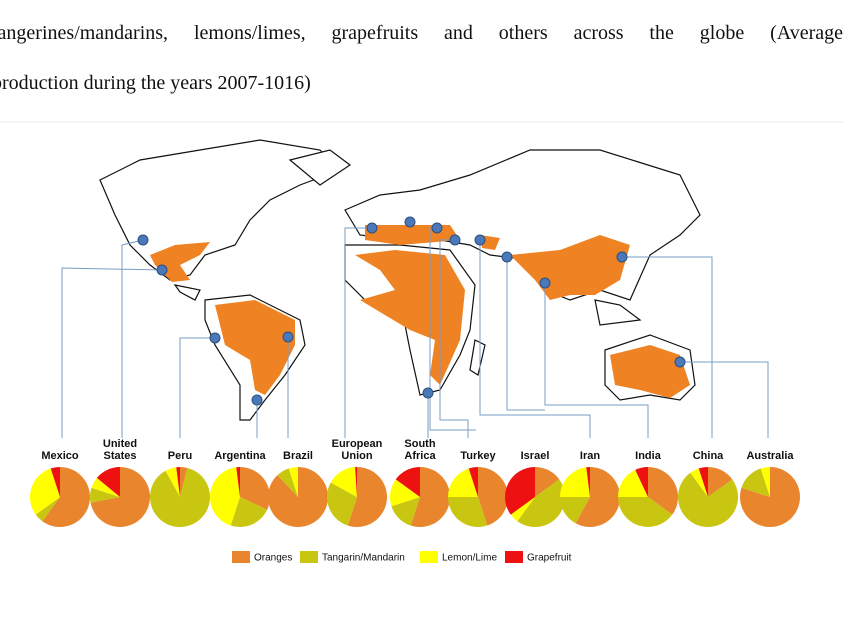 The width and height of the screenshot is (843, 637). What do you see at coordinates (469, 558) in the screenshot?
I see `legend-label: Lemon/Lime` at bounding box center [469, 558].